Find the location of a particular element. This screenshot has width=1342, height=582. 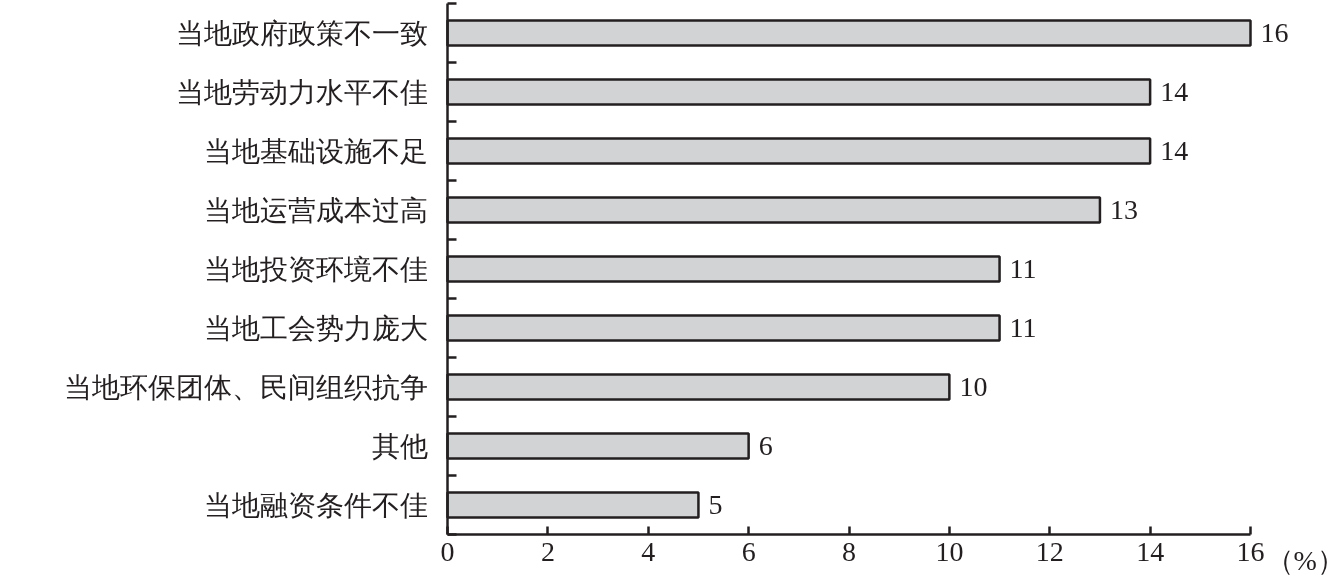

data-label: 13 is located at coordinates (1123, 209).